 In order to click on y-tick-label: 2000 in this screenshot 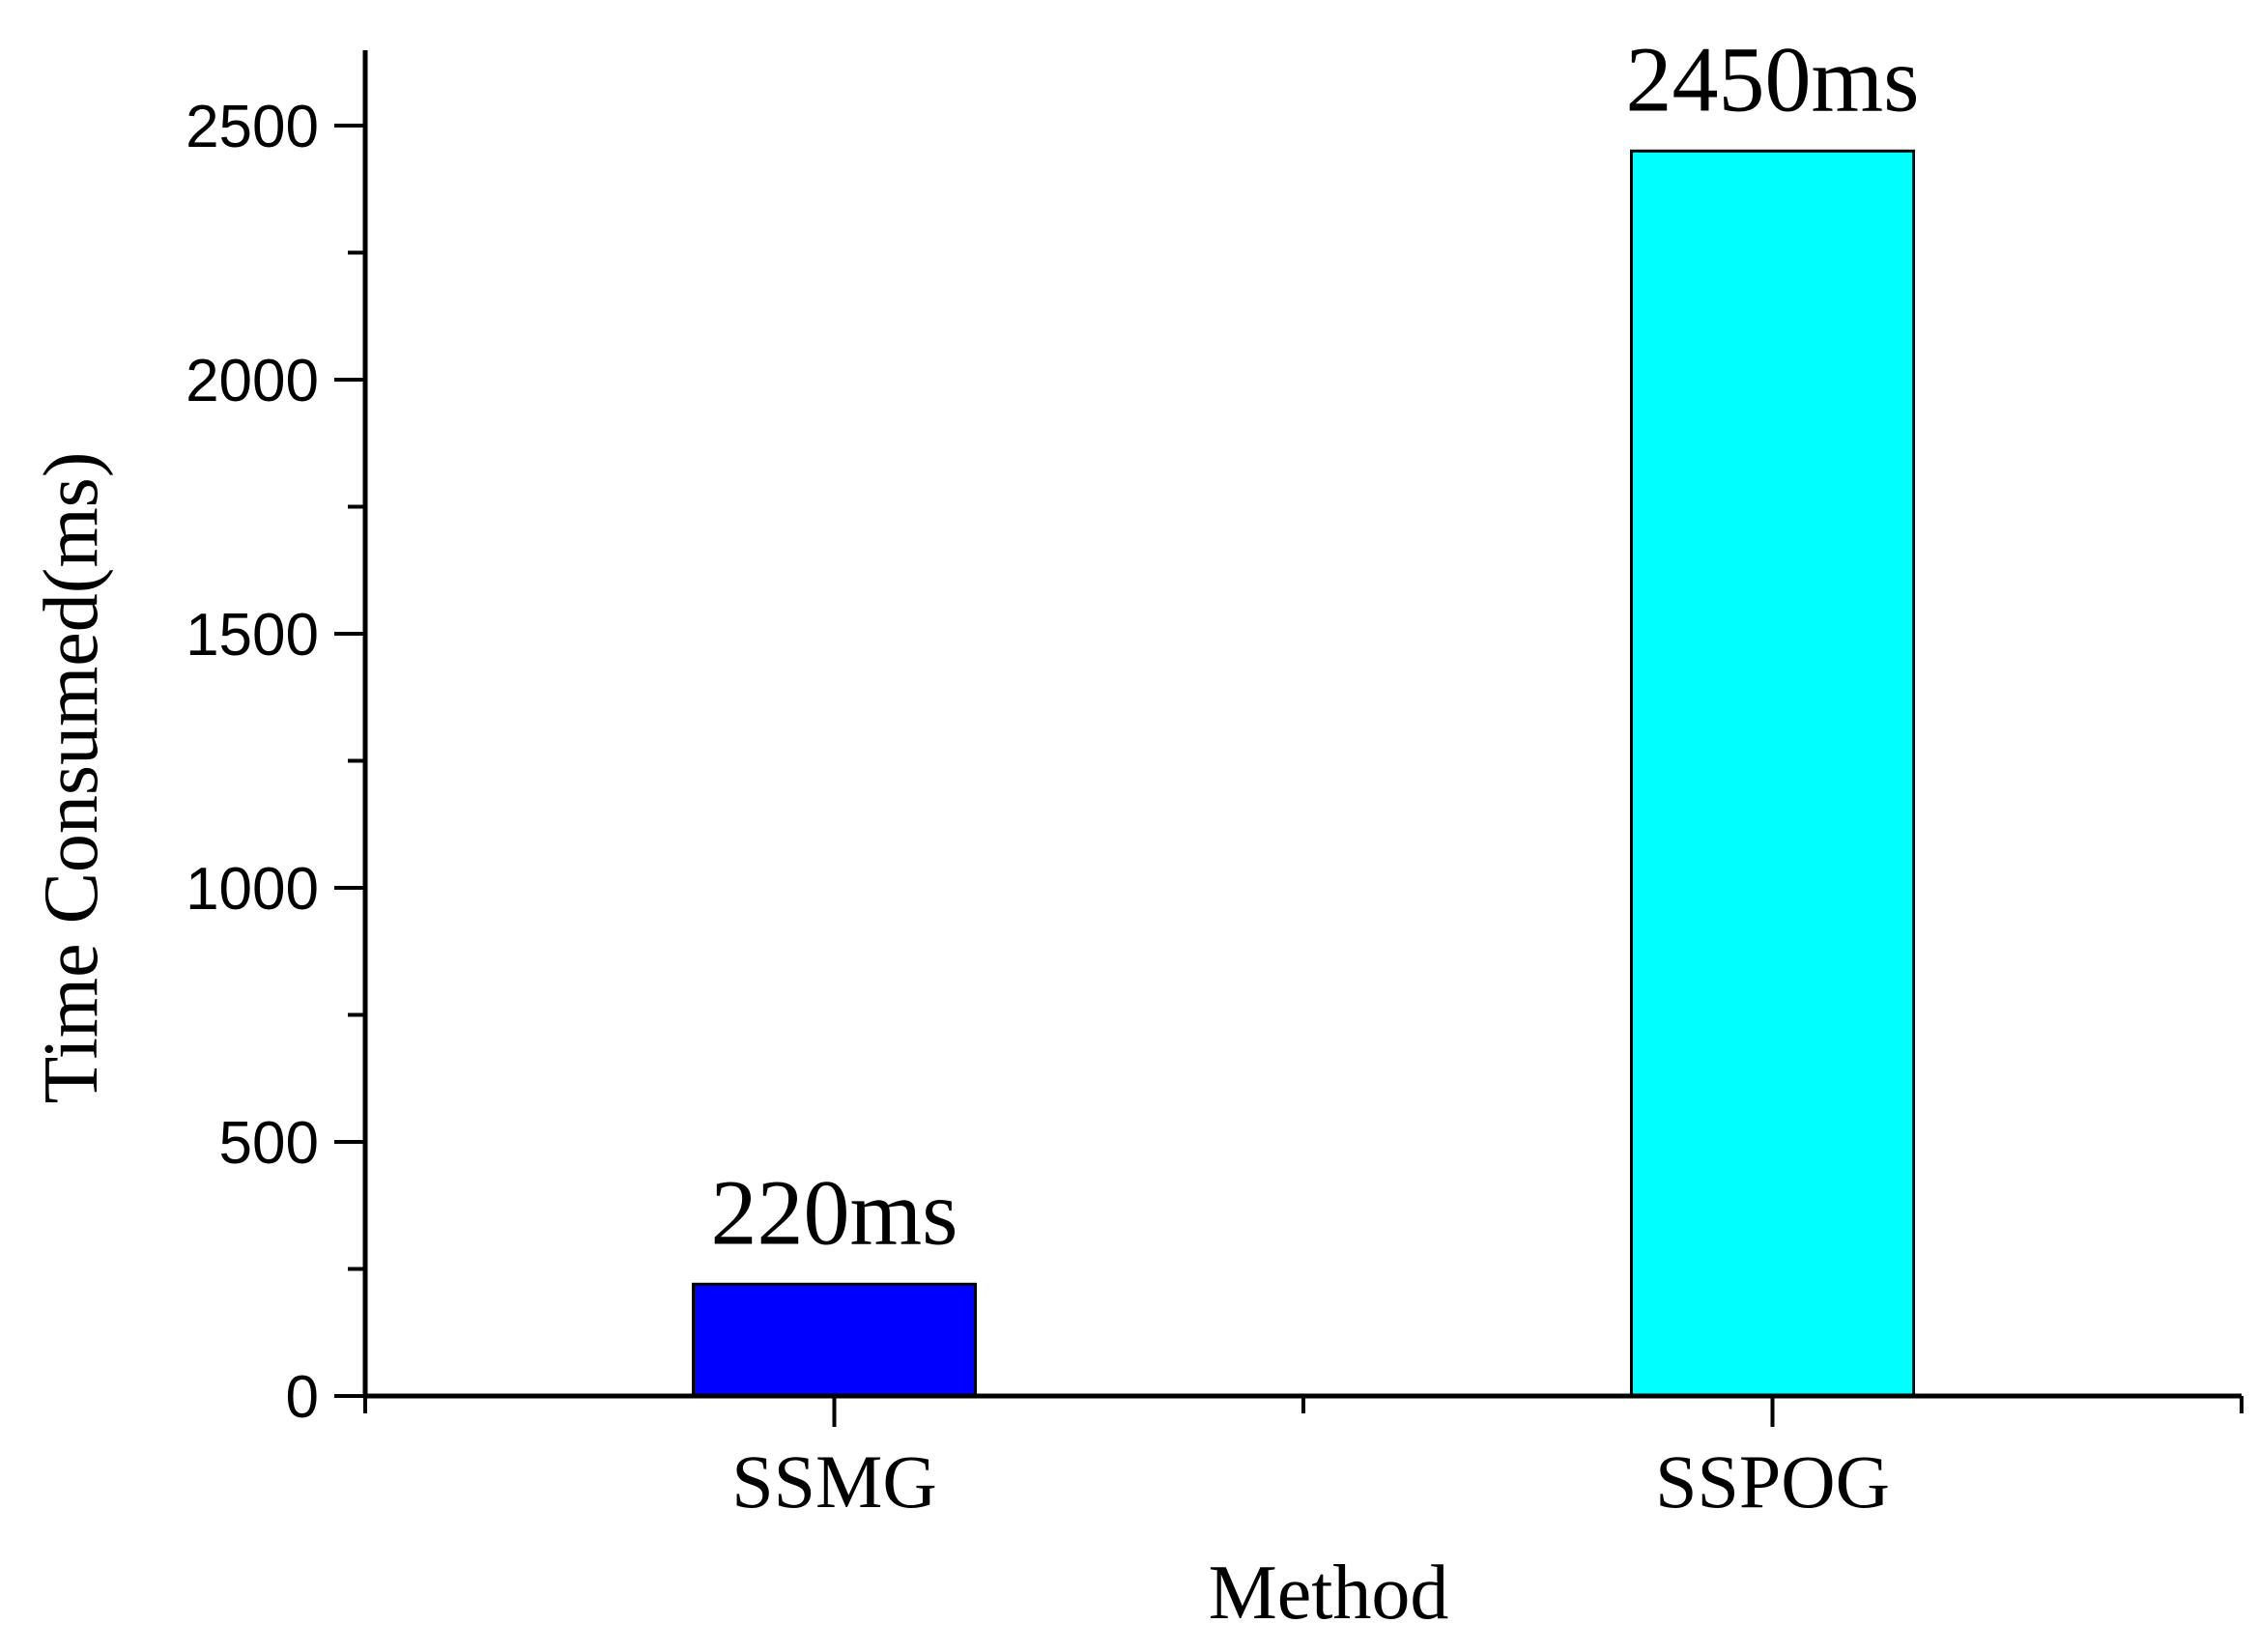, I will do `click(252, 381)`.